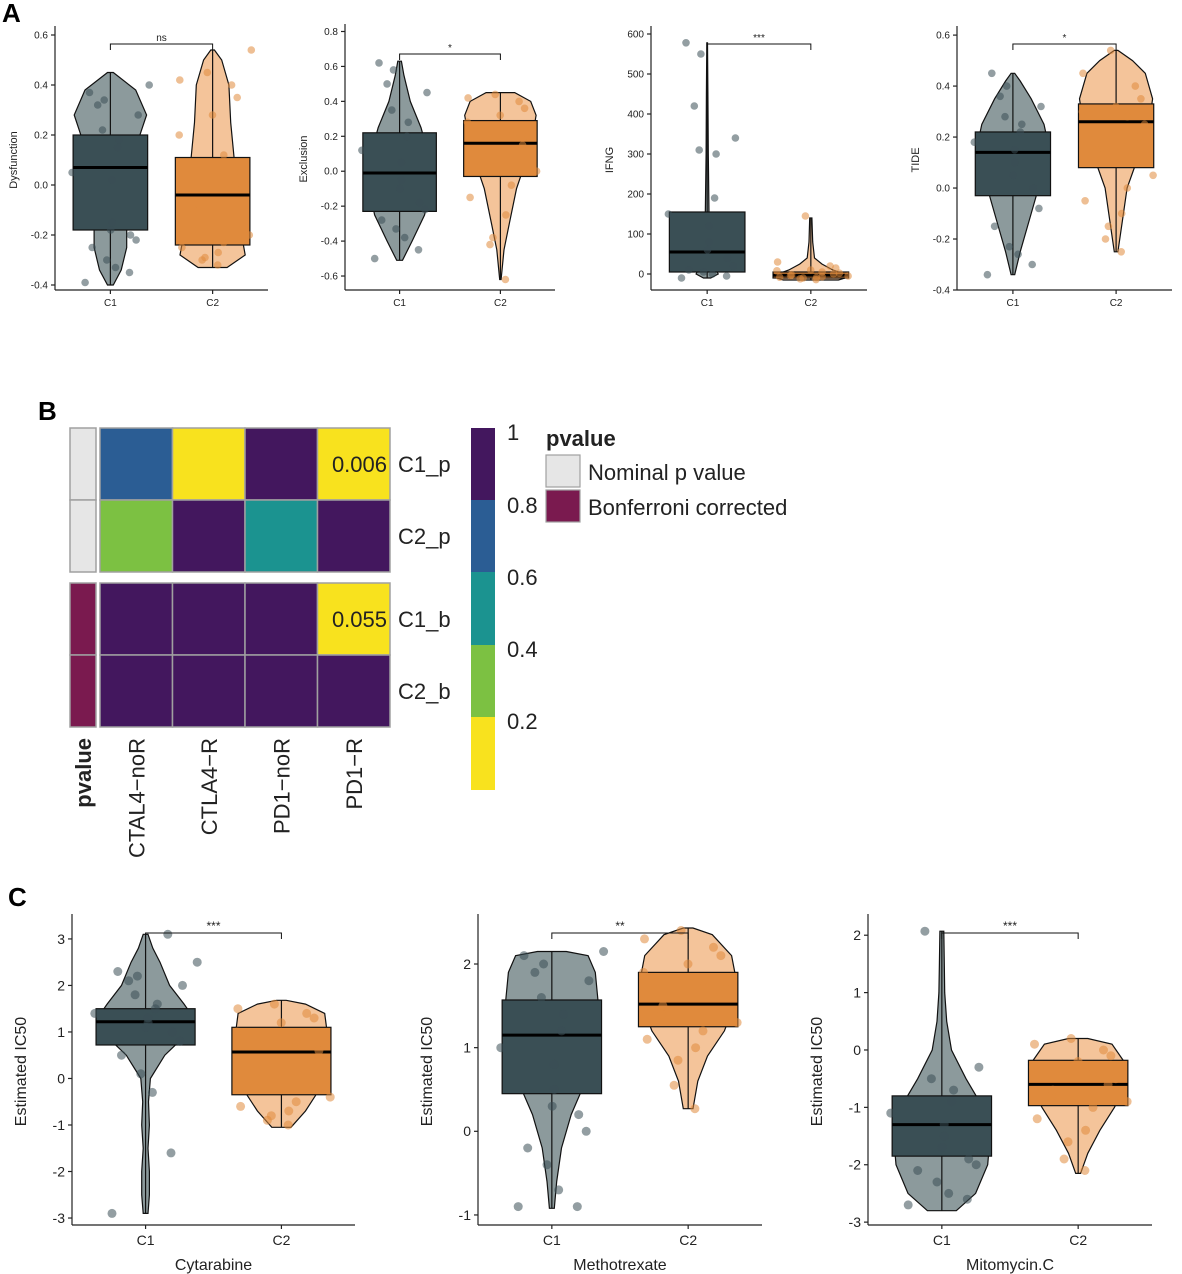 The height and width of the screenshot is (1274, 1182). Describe the element at coordinates (610, 160) in the screenshot. I see `y-axis-label: IFNG` at that location.